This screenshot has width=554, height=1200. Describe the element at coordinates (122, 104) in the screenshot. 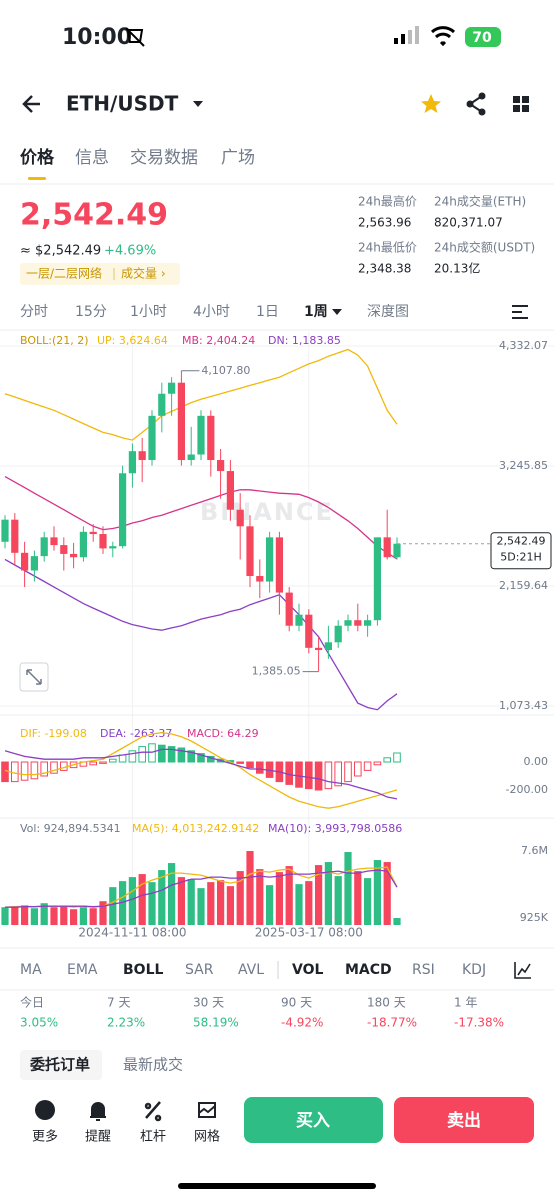

I see `pair-title: ETH/USDT` at that location.